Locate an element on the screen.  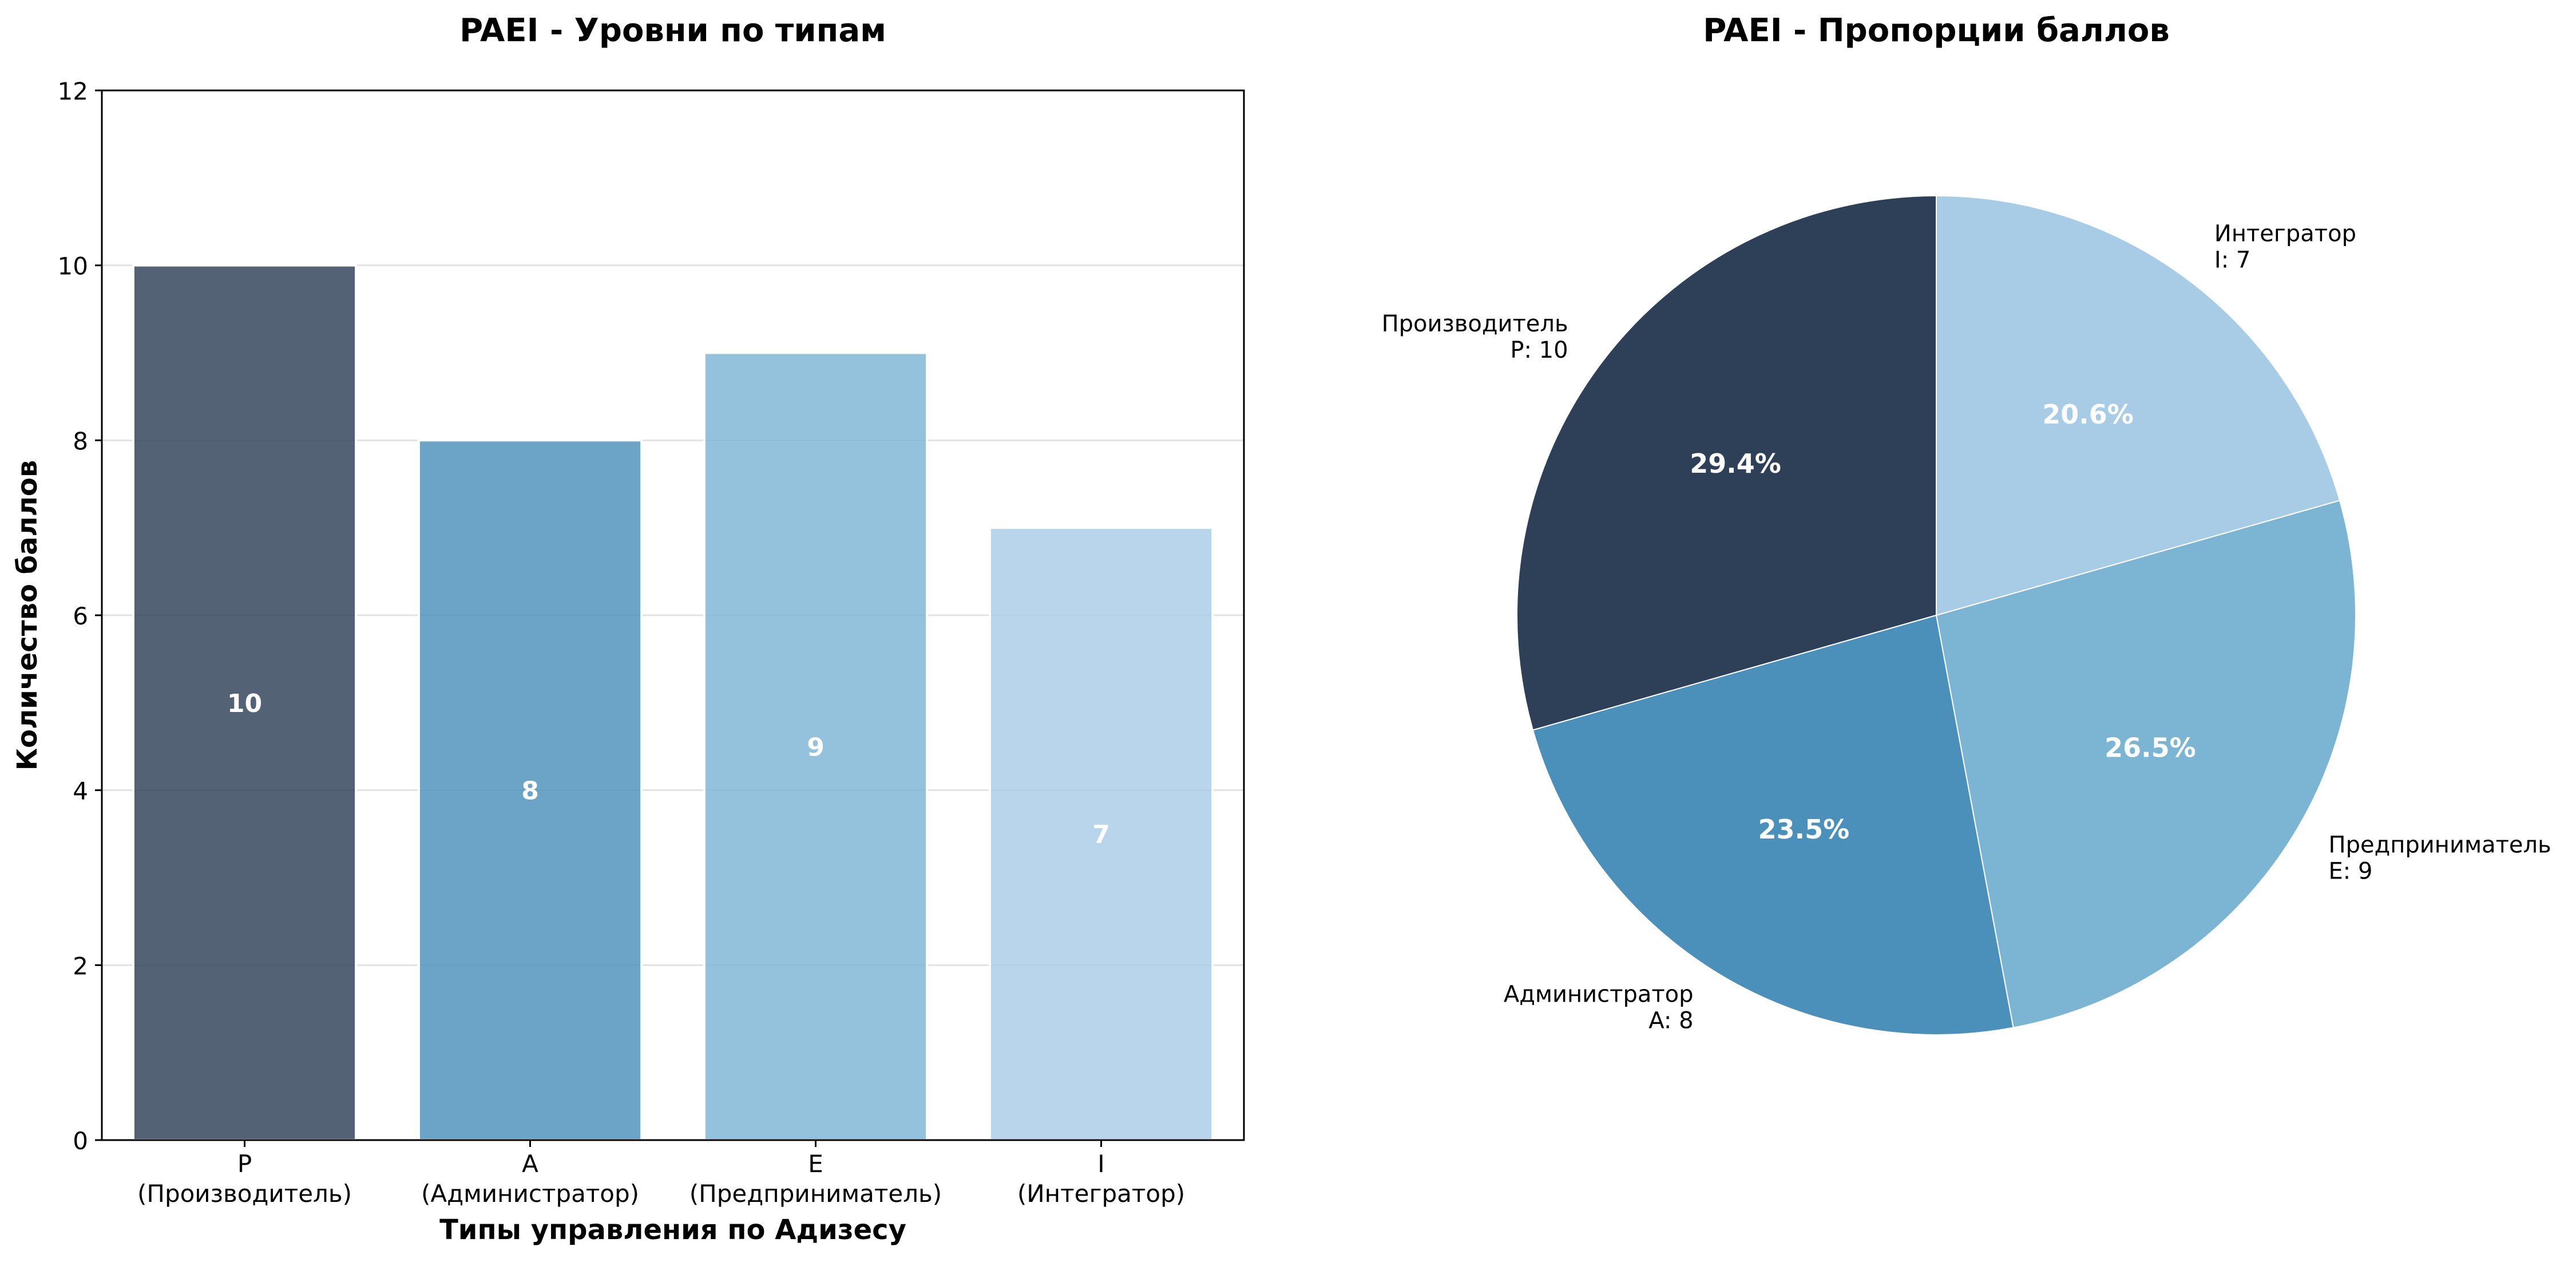
pie-percent-label: 20.6% is located at coordinates (2088, 414).